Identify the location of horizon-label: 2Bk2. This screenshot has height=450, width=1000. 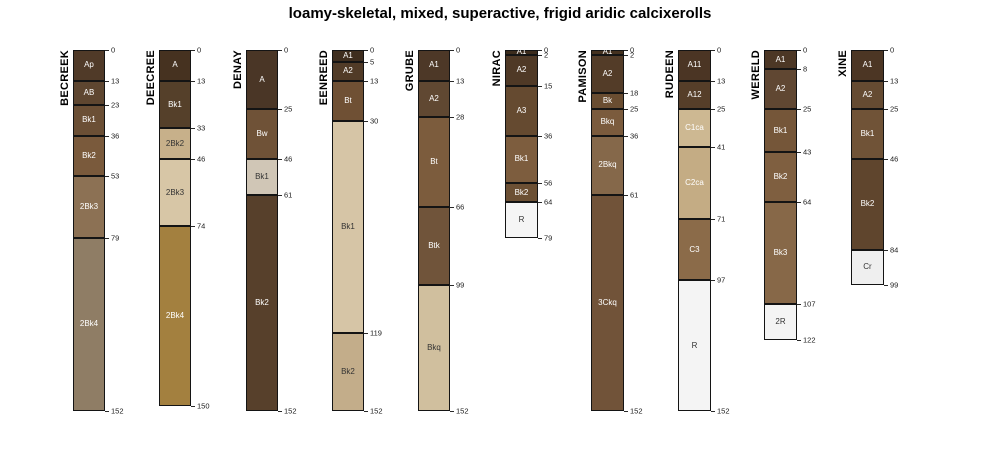
(175, 143).